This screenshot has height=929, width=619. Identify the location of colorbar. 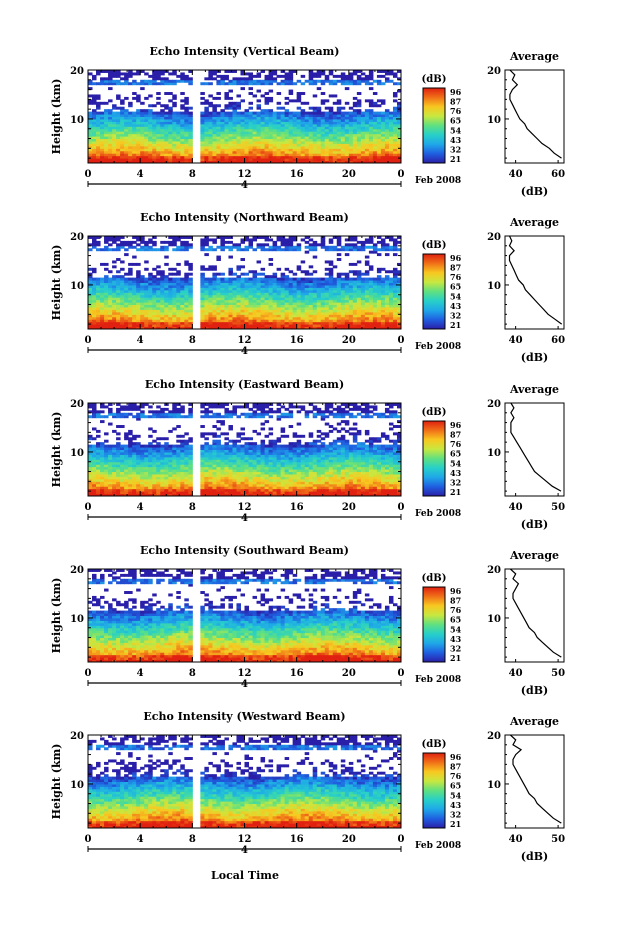
(434, 125).